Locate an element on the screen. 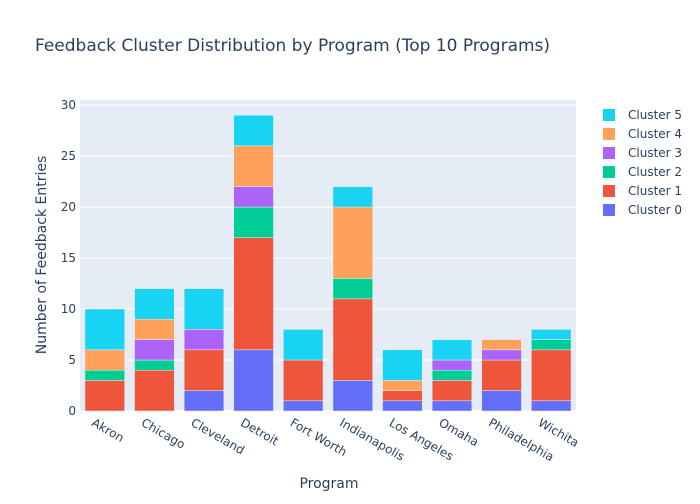  x-tick-label: Chicago is located at coordinates (163, 433).